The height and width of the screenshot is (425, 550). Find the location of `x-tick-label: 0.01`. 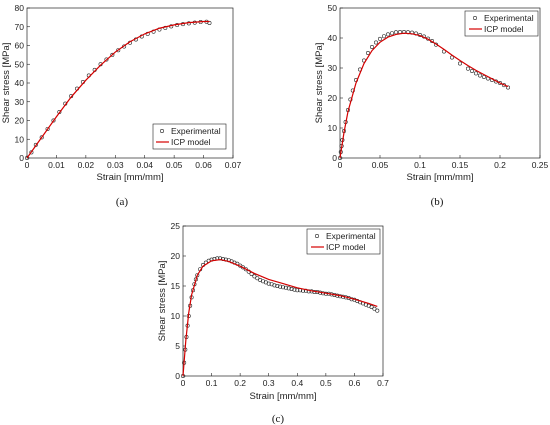

x-tick-label: 0.01 is located at coordinates (56, 165).